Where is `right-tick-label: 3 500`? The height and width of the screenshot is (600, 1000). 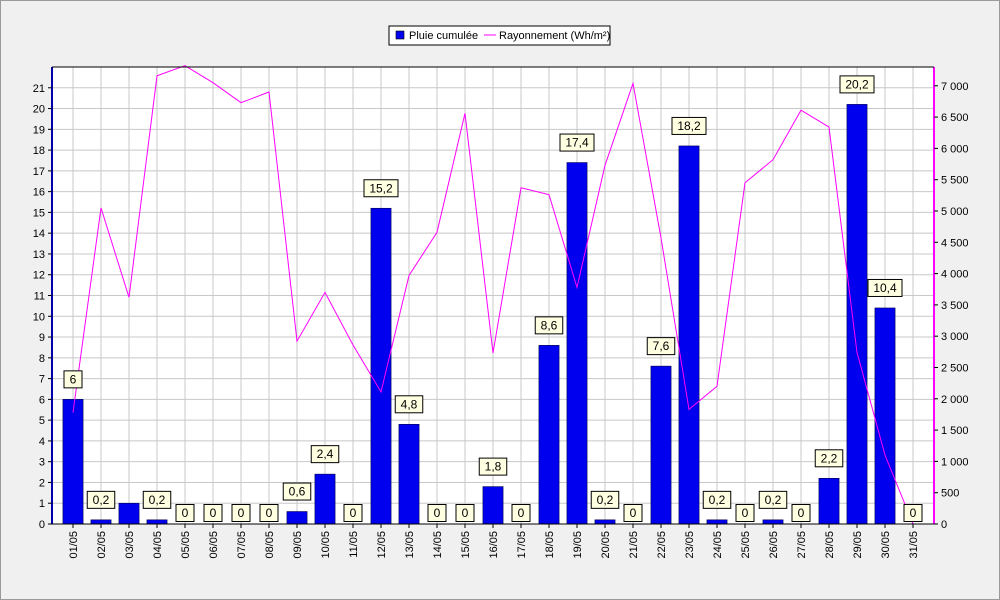 right-tick-label: 3 500 is located at coordinates (955, 306).